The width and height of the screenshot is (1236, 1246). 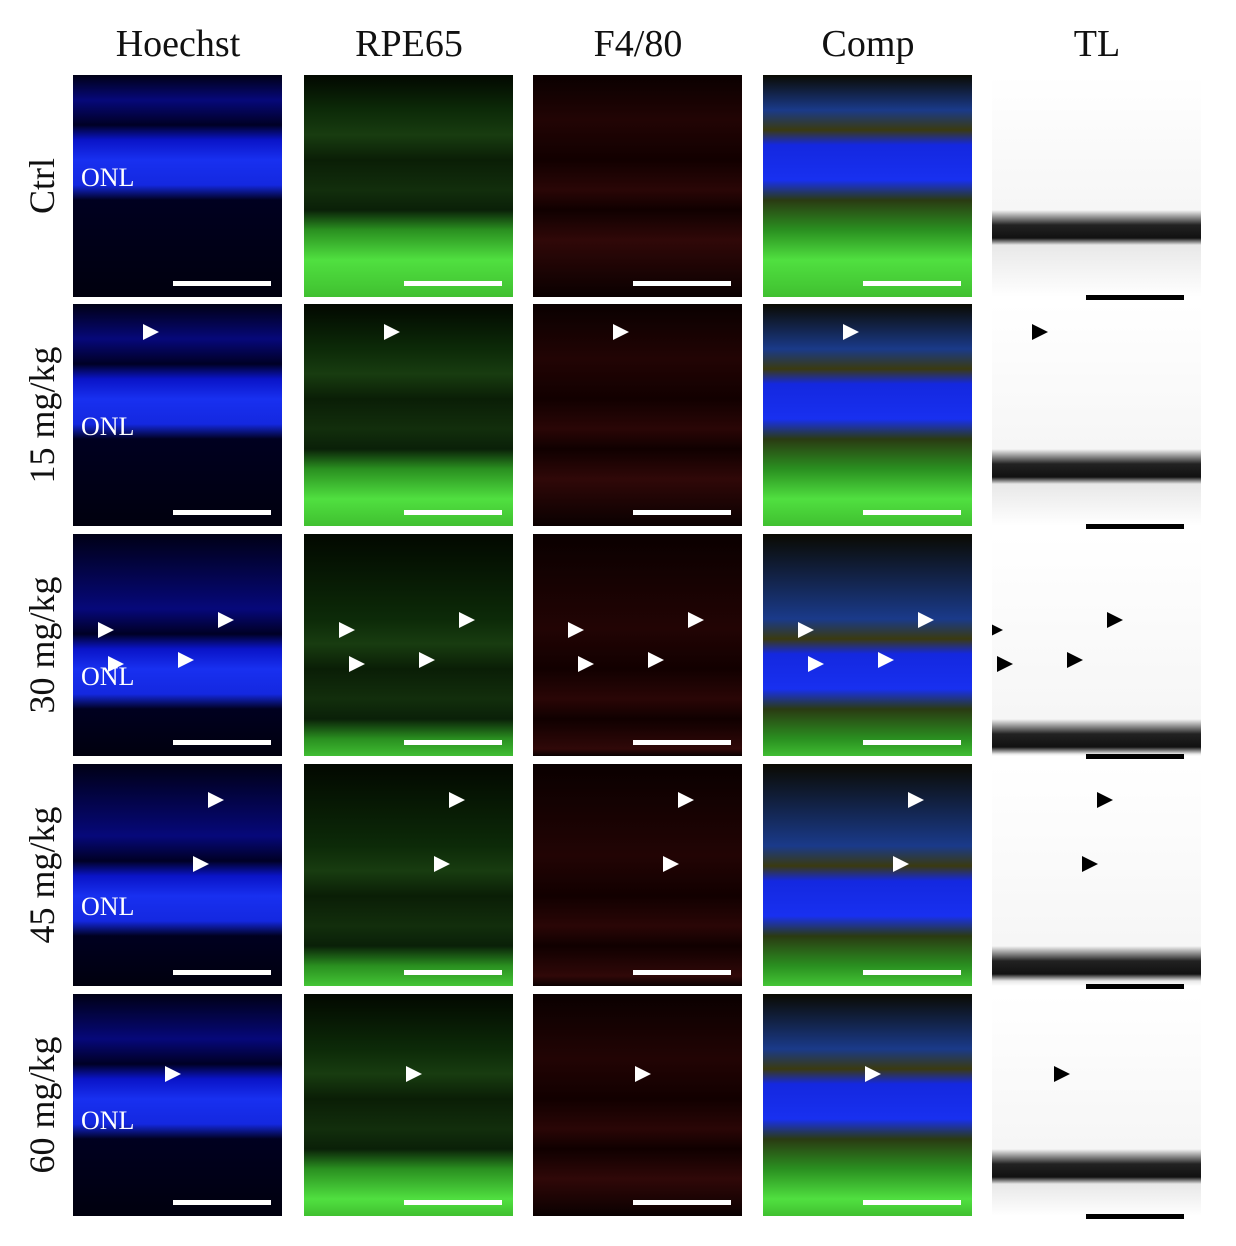 I want to click on row-header: 45 mg/kg, so click(x=42, y=875).